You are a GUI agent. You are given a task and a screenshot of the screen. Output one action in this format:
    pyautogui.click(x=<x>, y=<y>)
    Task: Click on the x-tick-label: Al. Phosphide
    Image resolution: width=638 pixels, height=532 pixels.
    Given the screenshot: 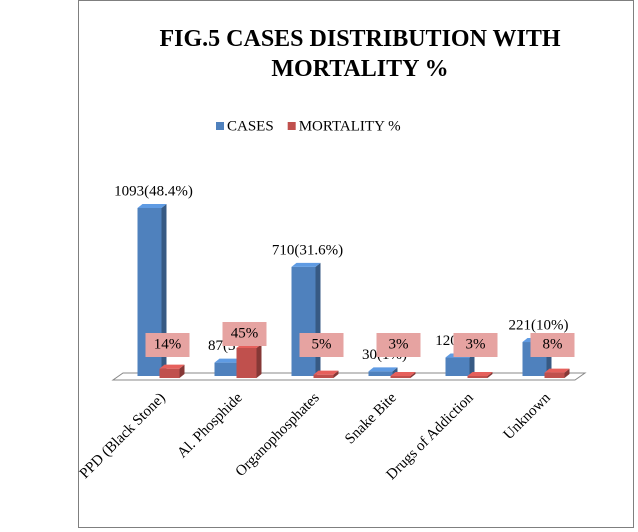 What is the action you would take?
    pyautogui.click(x=210, y=426)
    